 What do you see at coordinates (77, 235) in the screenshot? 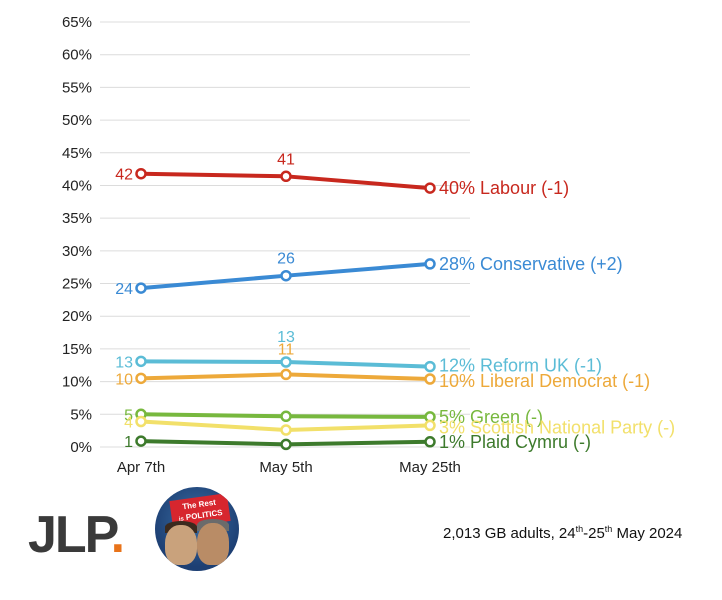
I see `y-axis-ticks: 0% 5% 10% 15% 20% 25% 30% 35% 40% 45% 50% 55% 60% 65%` at bounding box center [77, 235].